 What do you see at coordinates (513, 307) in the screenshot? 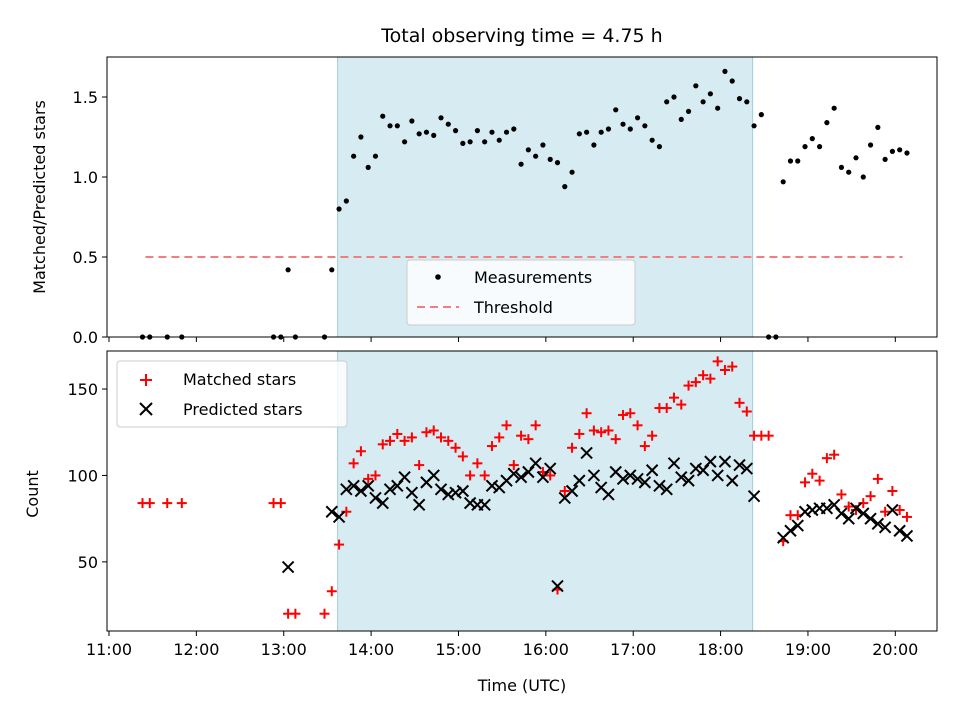
I see `legend-label-threshold: Threshold` at bounding box center [513, 307].